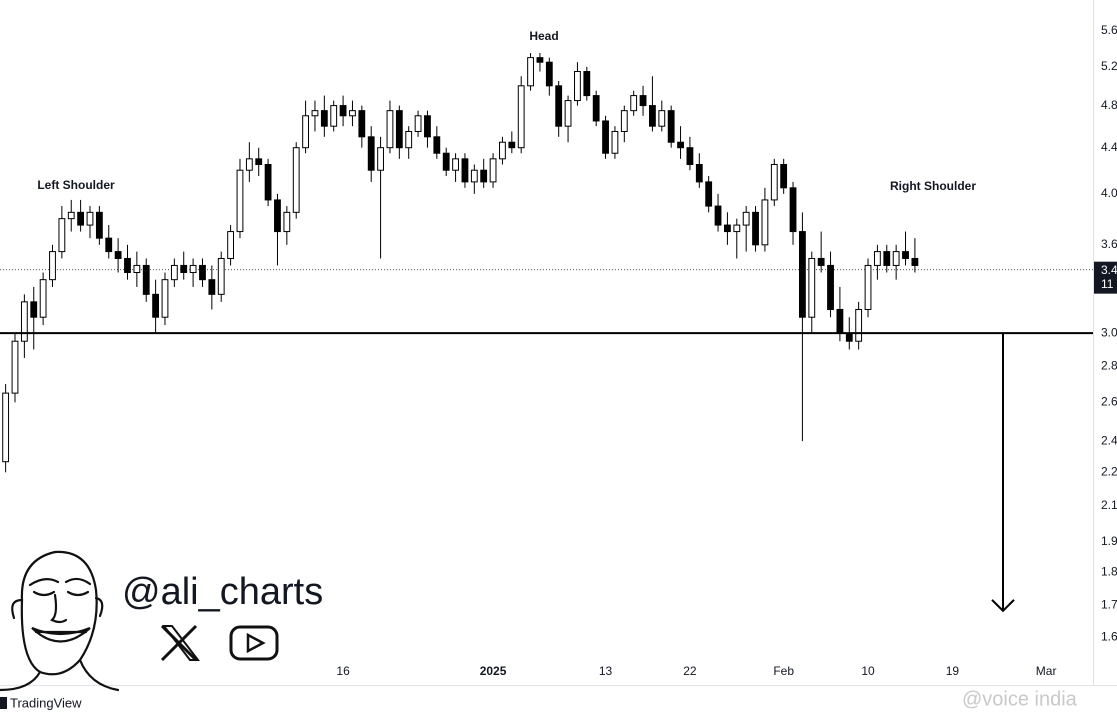  Describe the element at coordinates (1109, 472) in the screenshot. I see `y-tick-label: 2.2` at that location.